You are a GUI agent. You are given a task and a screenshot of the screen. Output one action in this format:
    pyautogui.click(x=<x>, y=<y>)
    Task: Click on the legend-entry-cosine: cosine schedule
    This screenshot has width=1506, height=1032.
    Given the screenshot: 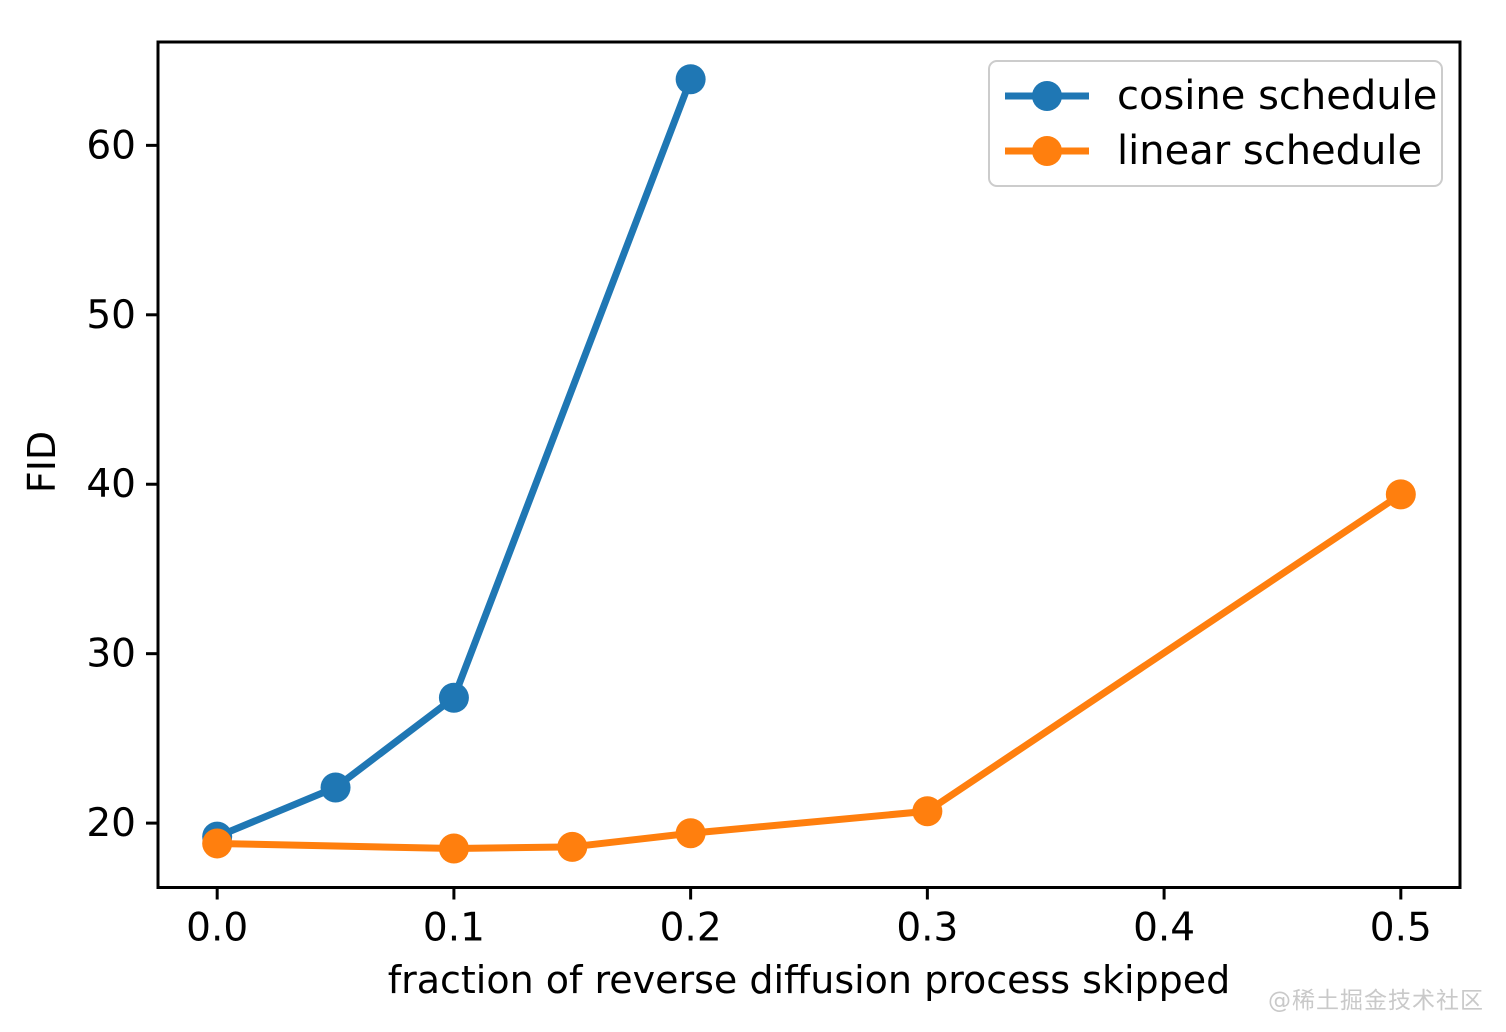 What is the action you would take?
    pyautogui.click(x=1215, y=96)
    